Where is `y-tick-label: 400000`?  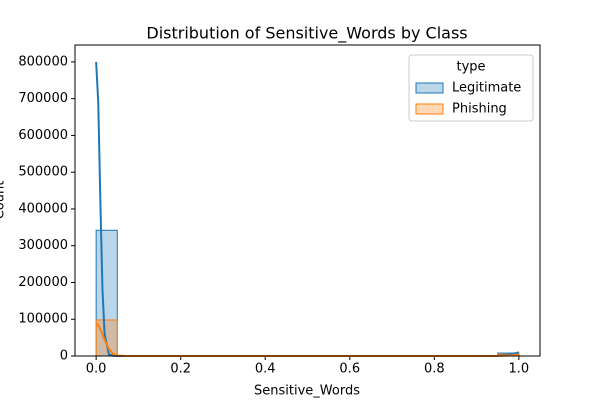 y-tick-label: 400000 is located at coordinates (43, 208).